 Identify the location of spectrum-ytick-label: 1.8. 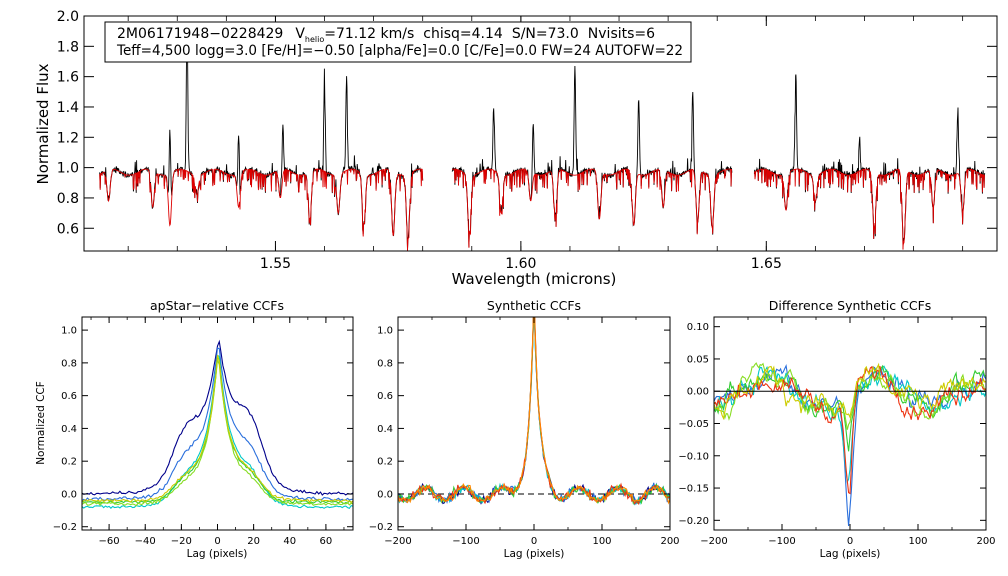
(68, 47).